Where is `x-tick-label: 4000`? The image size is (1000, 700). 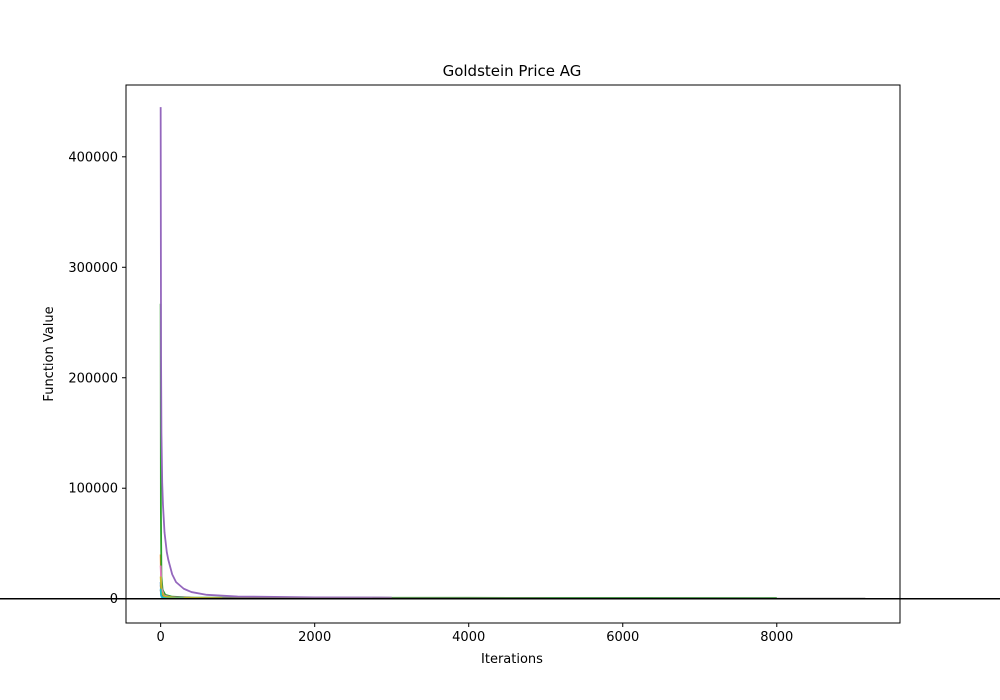
x-tick-label: 4000 is located at coordinates (468, 637).